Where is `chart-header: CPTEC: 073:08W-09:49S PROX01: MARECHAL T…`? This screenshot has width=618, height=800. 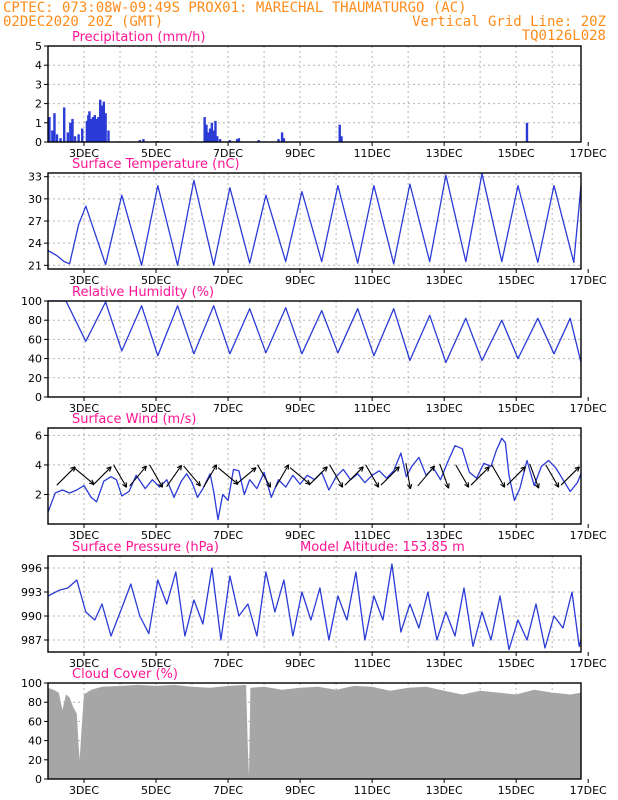
chart-header: CPTEC: 073:08W-09:49S PROX01: MARECHAL T… is located at coordinates (309, 25).